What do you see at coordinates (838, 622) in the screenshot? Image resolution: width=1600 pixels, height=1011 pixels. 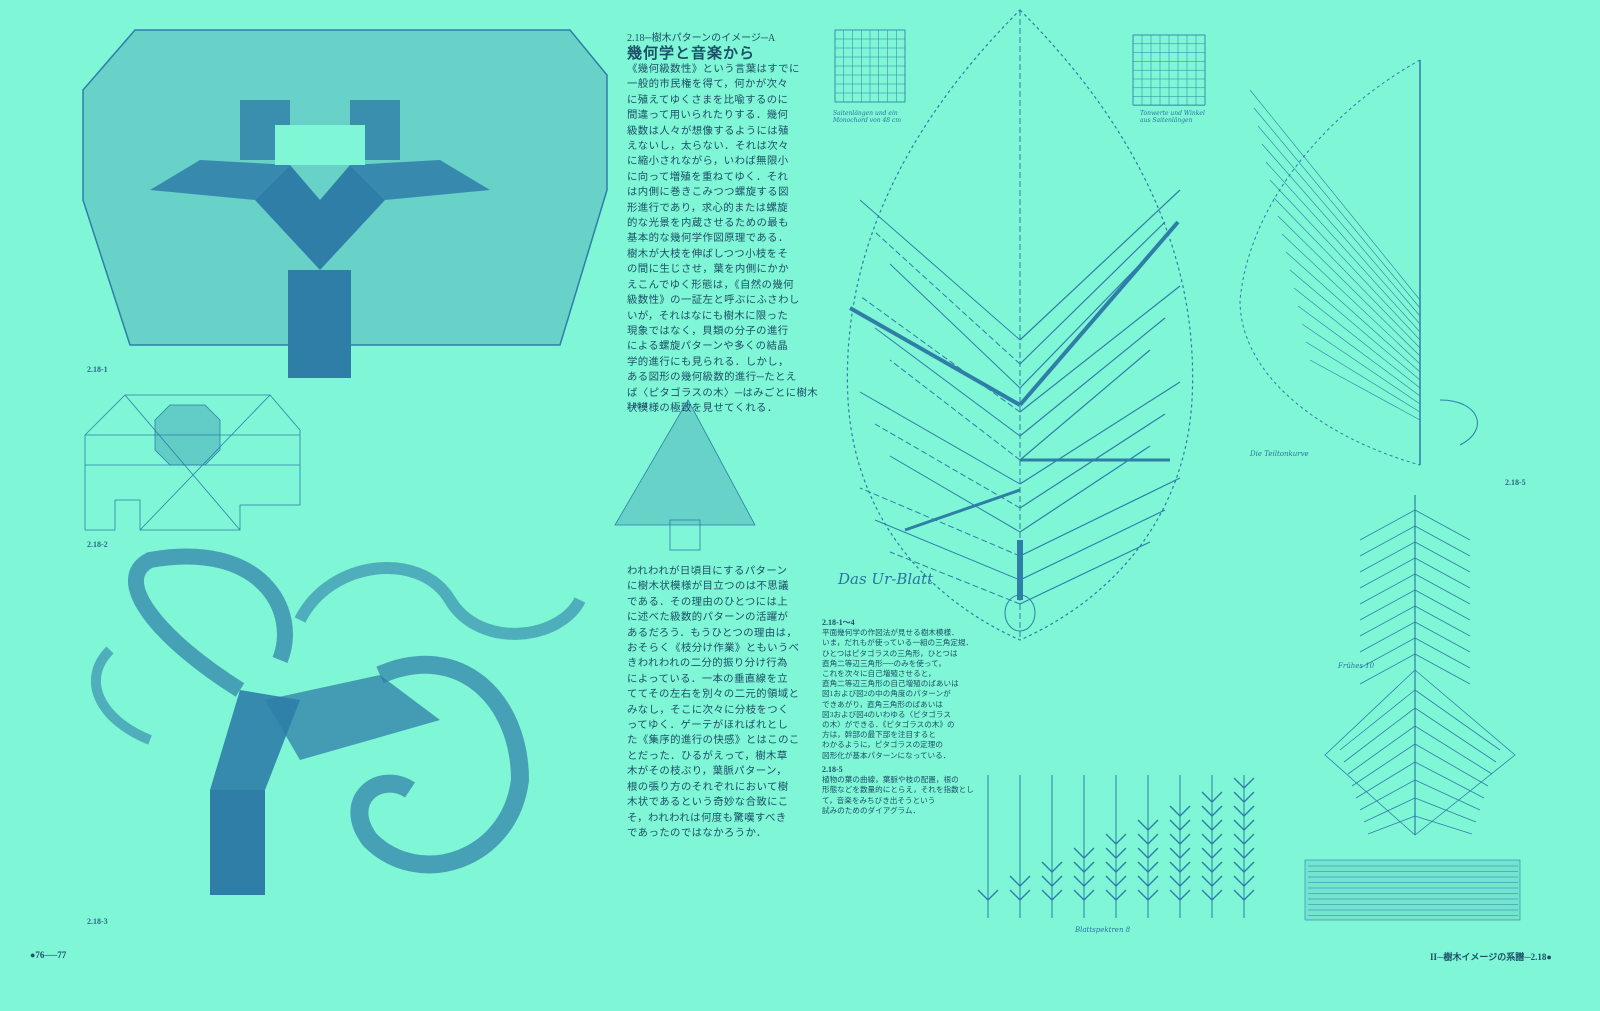 I see `caption-label: 2.18-1〜4` at bounding box center [838, 622].